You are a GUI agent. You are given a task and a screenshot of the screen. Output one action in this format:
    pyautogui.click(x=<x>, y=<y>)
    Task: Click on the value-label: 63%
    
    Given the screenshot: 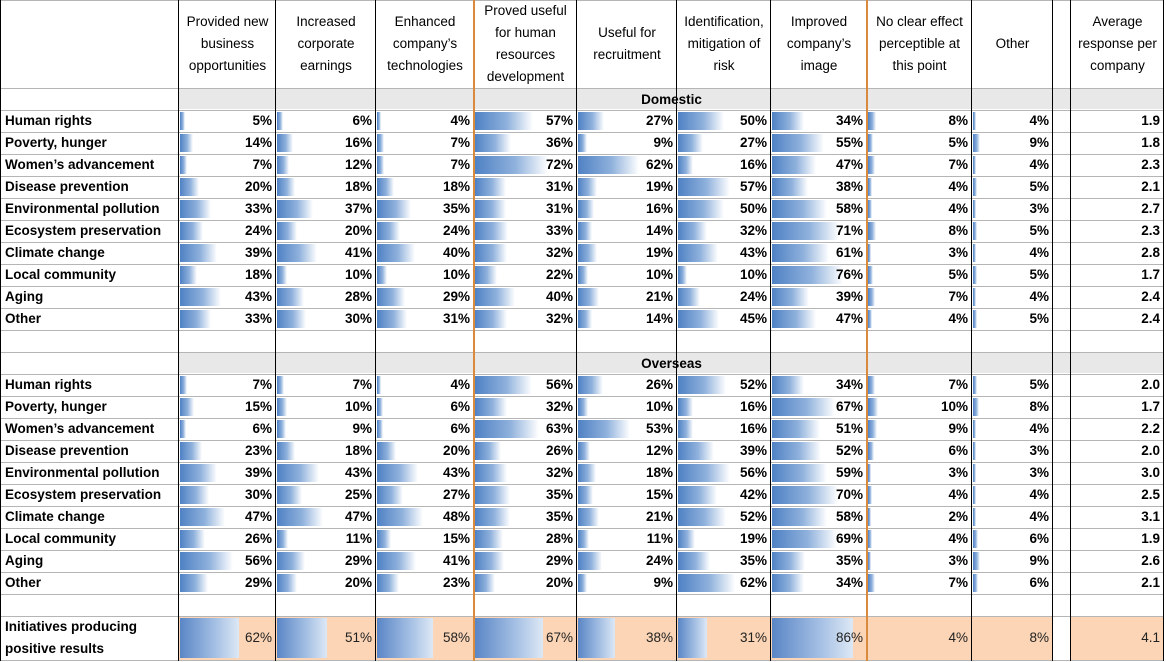 What is the action you would take?
    pyautogui.click(x=559, y=428)
    